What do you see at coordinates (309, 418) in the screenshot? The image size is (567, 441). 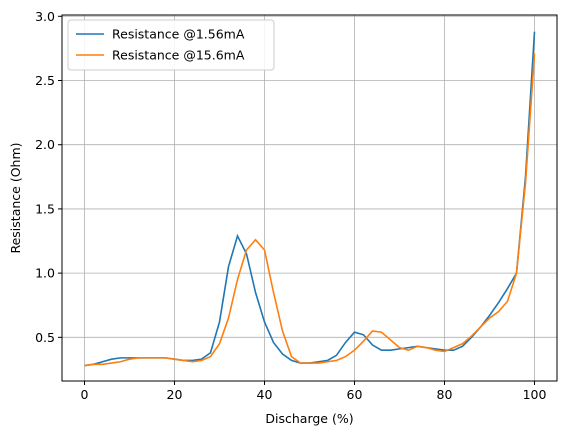 I see `x-axis-label: Discharge (%)` at bounding box center [309, 418].